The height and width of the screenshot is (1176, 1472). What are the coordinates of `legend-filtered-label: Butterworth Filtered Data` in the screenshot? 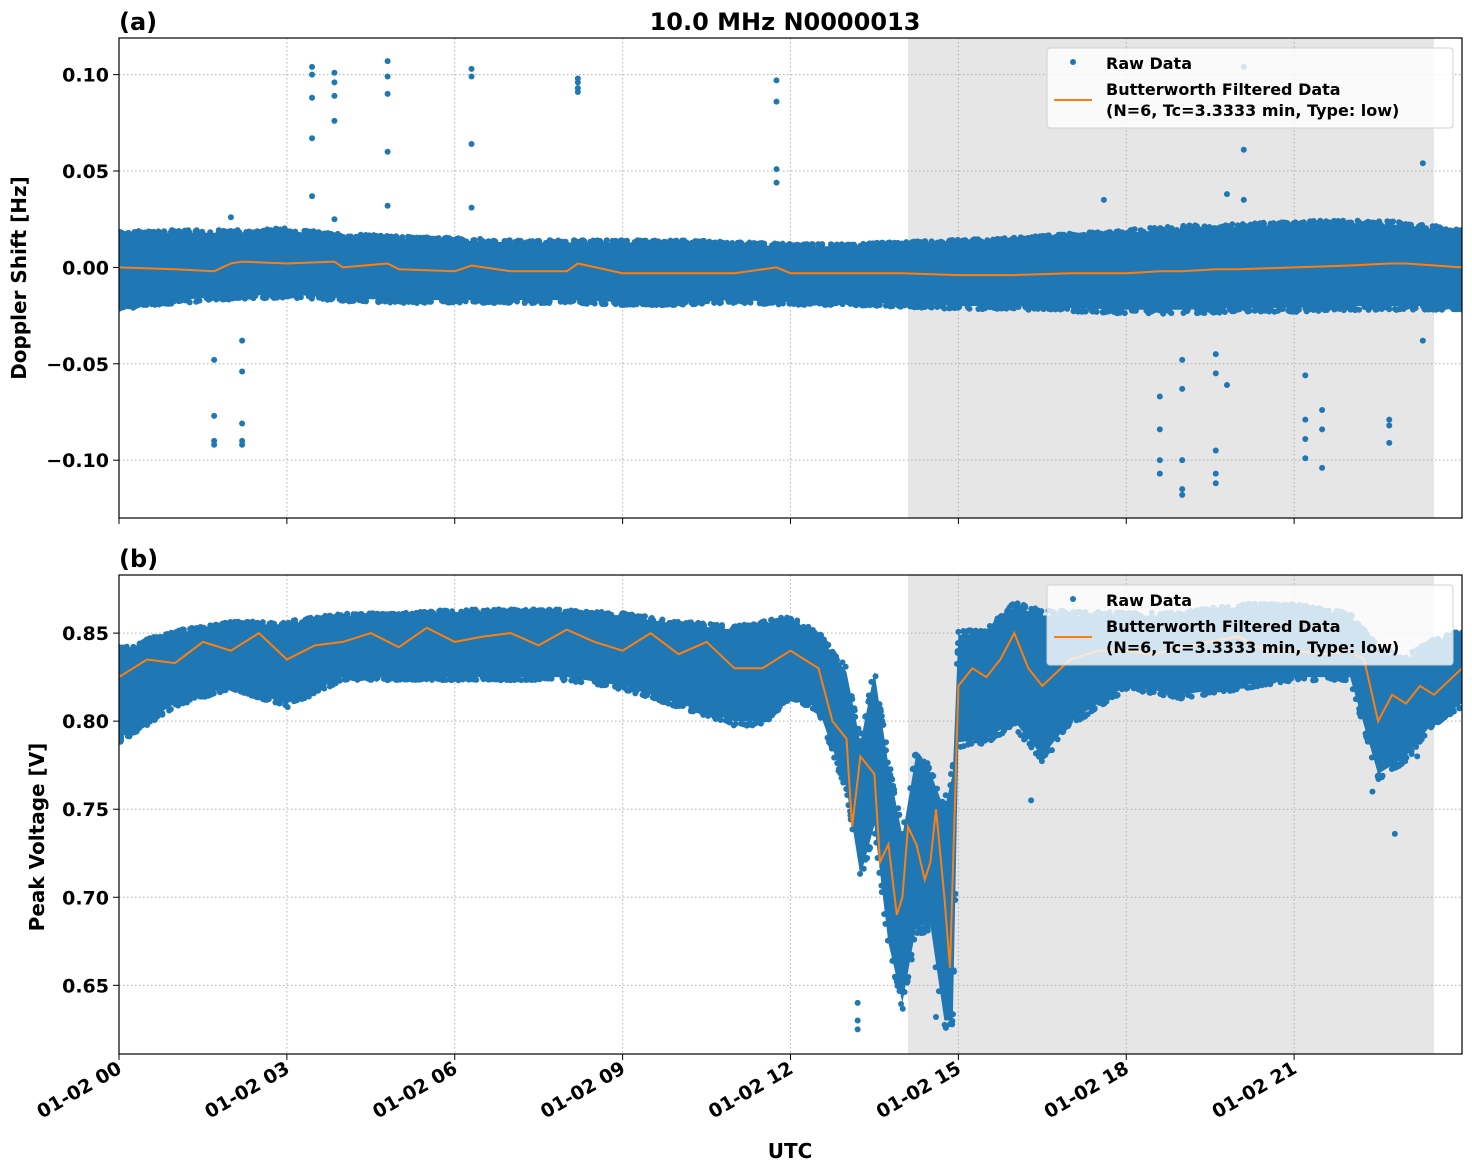 It's located at (1223, 89).